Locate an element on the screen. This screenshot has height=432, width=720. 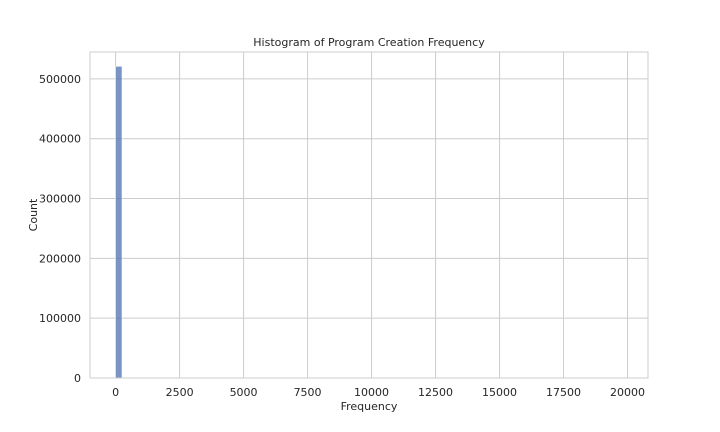
y-axis-title: Count is located at coordinates (33, 214).